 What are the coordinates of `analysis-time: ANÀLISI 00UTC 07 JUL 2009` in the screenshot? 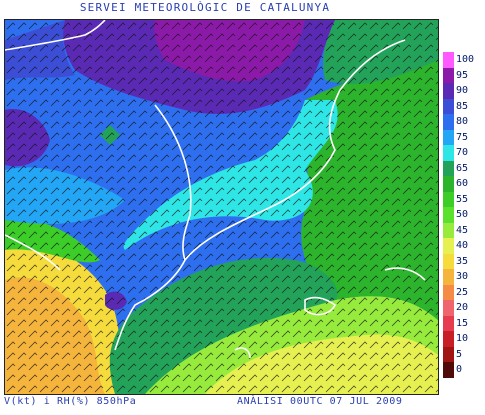 It's located at (320, 401).